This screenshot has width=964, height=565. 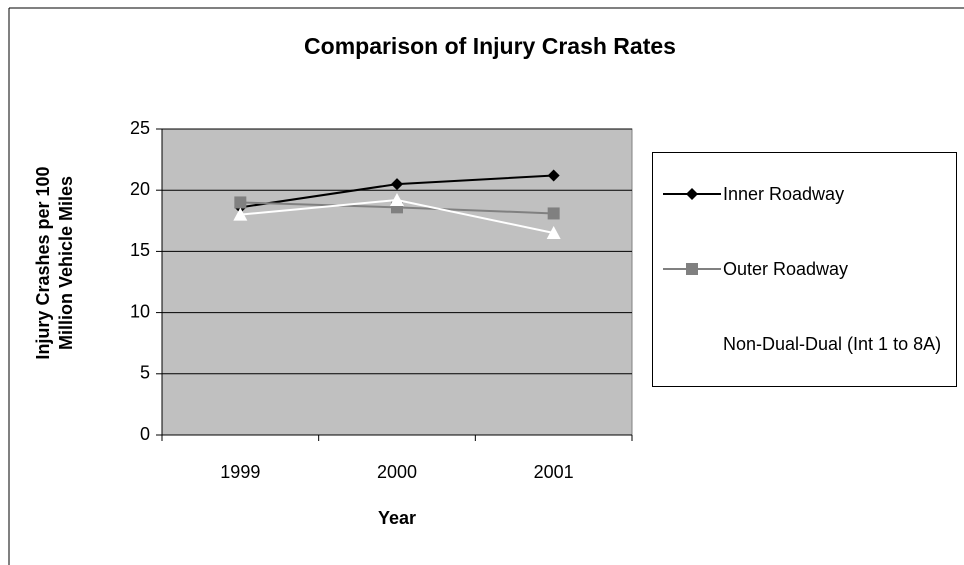 What do you see at coordinates (145, 434) in the screenshot?
I see `y-tick-label: 0` at bounding box center [145, 434].